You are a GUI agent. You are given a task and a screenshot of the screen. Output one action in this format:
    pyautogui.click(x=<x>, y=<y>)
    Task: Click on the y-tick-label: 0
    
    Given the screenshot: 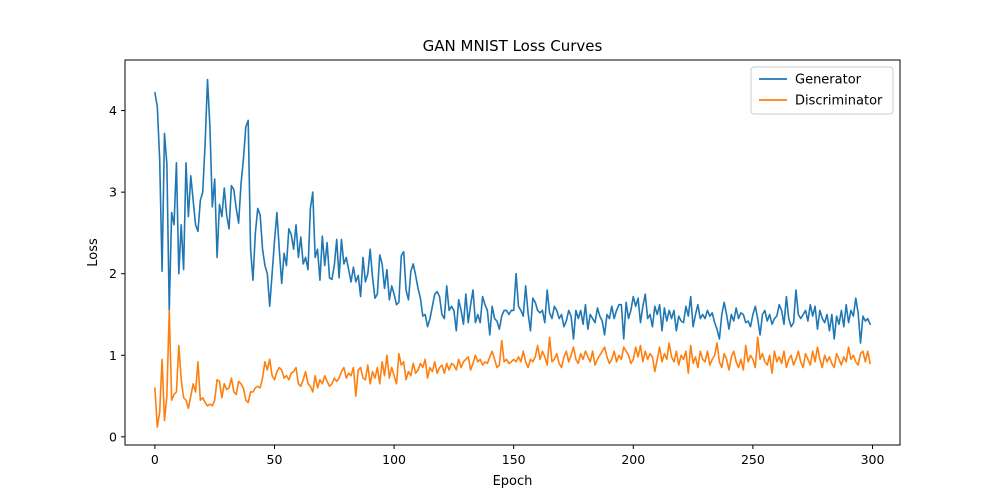 What is the action you would take?
    pyautogui.click(x=113, y=436)
    